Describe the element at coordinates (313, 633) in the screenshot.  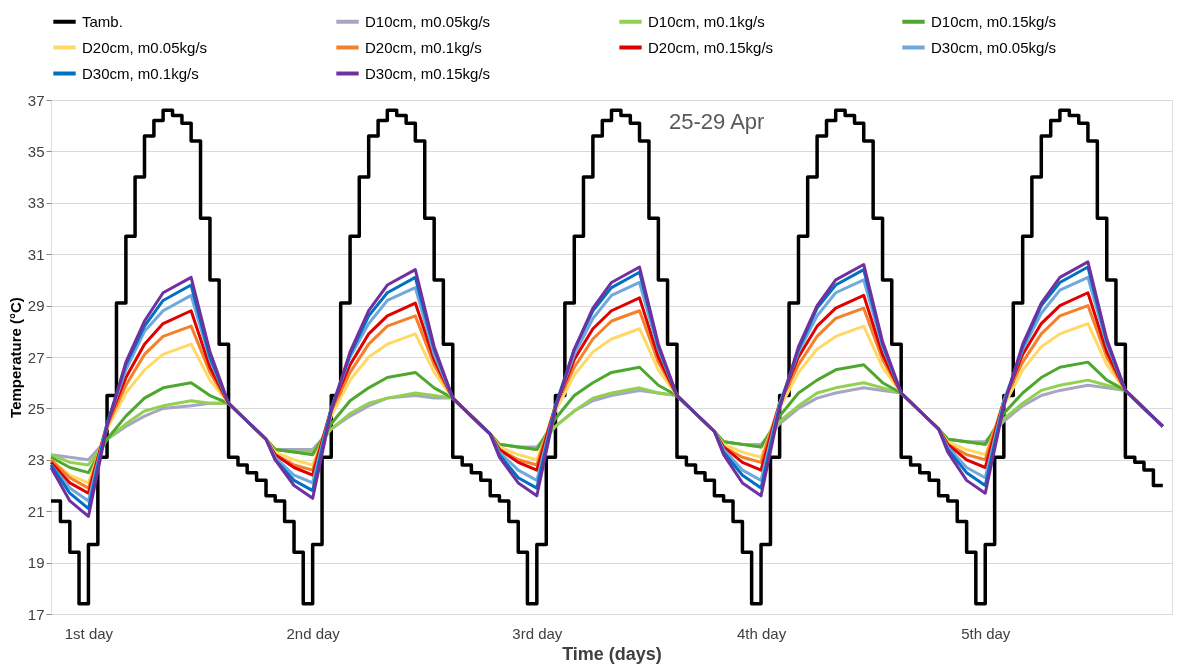
I see `x-tick-label: 2nd day` at that location.